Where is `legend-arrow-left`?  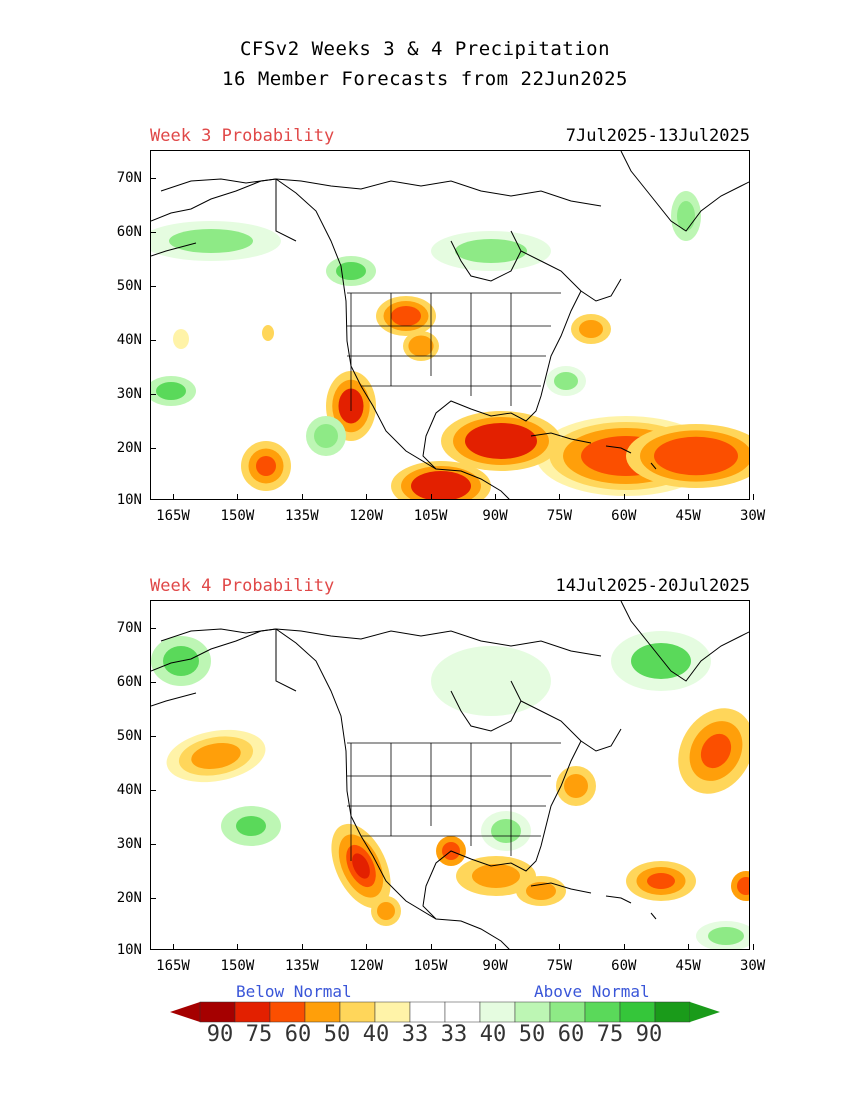 legend-arrow-left is located at coordinates (185, 1012).